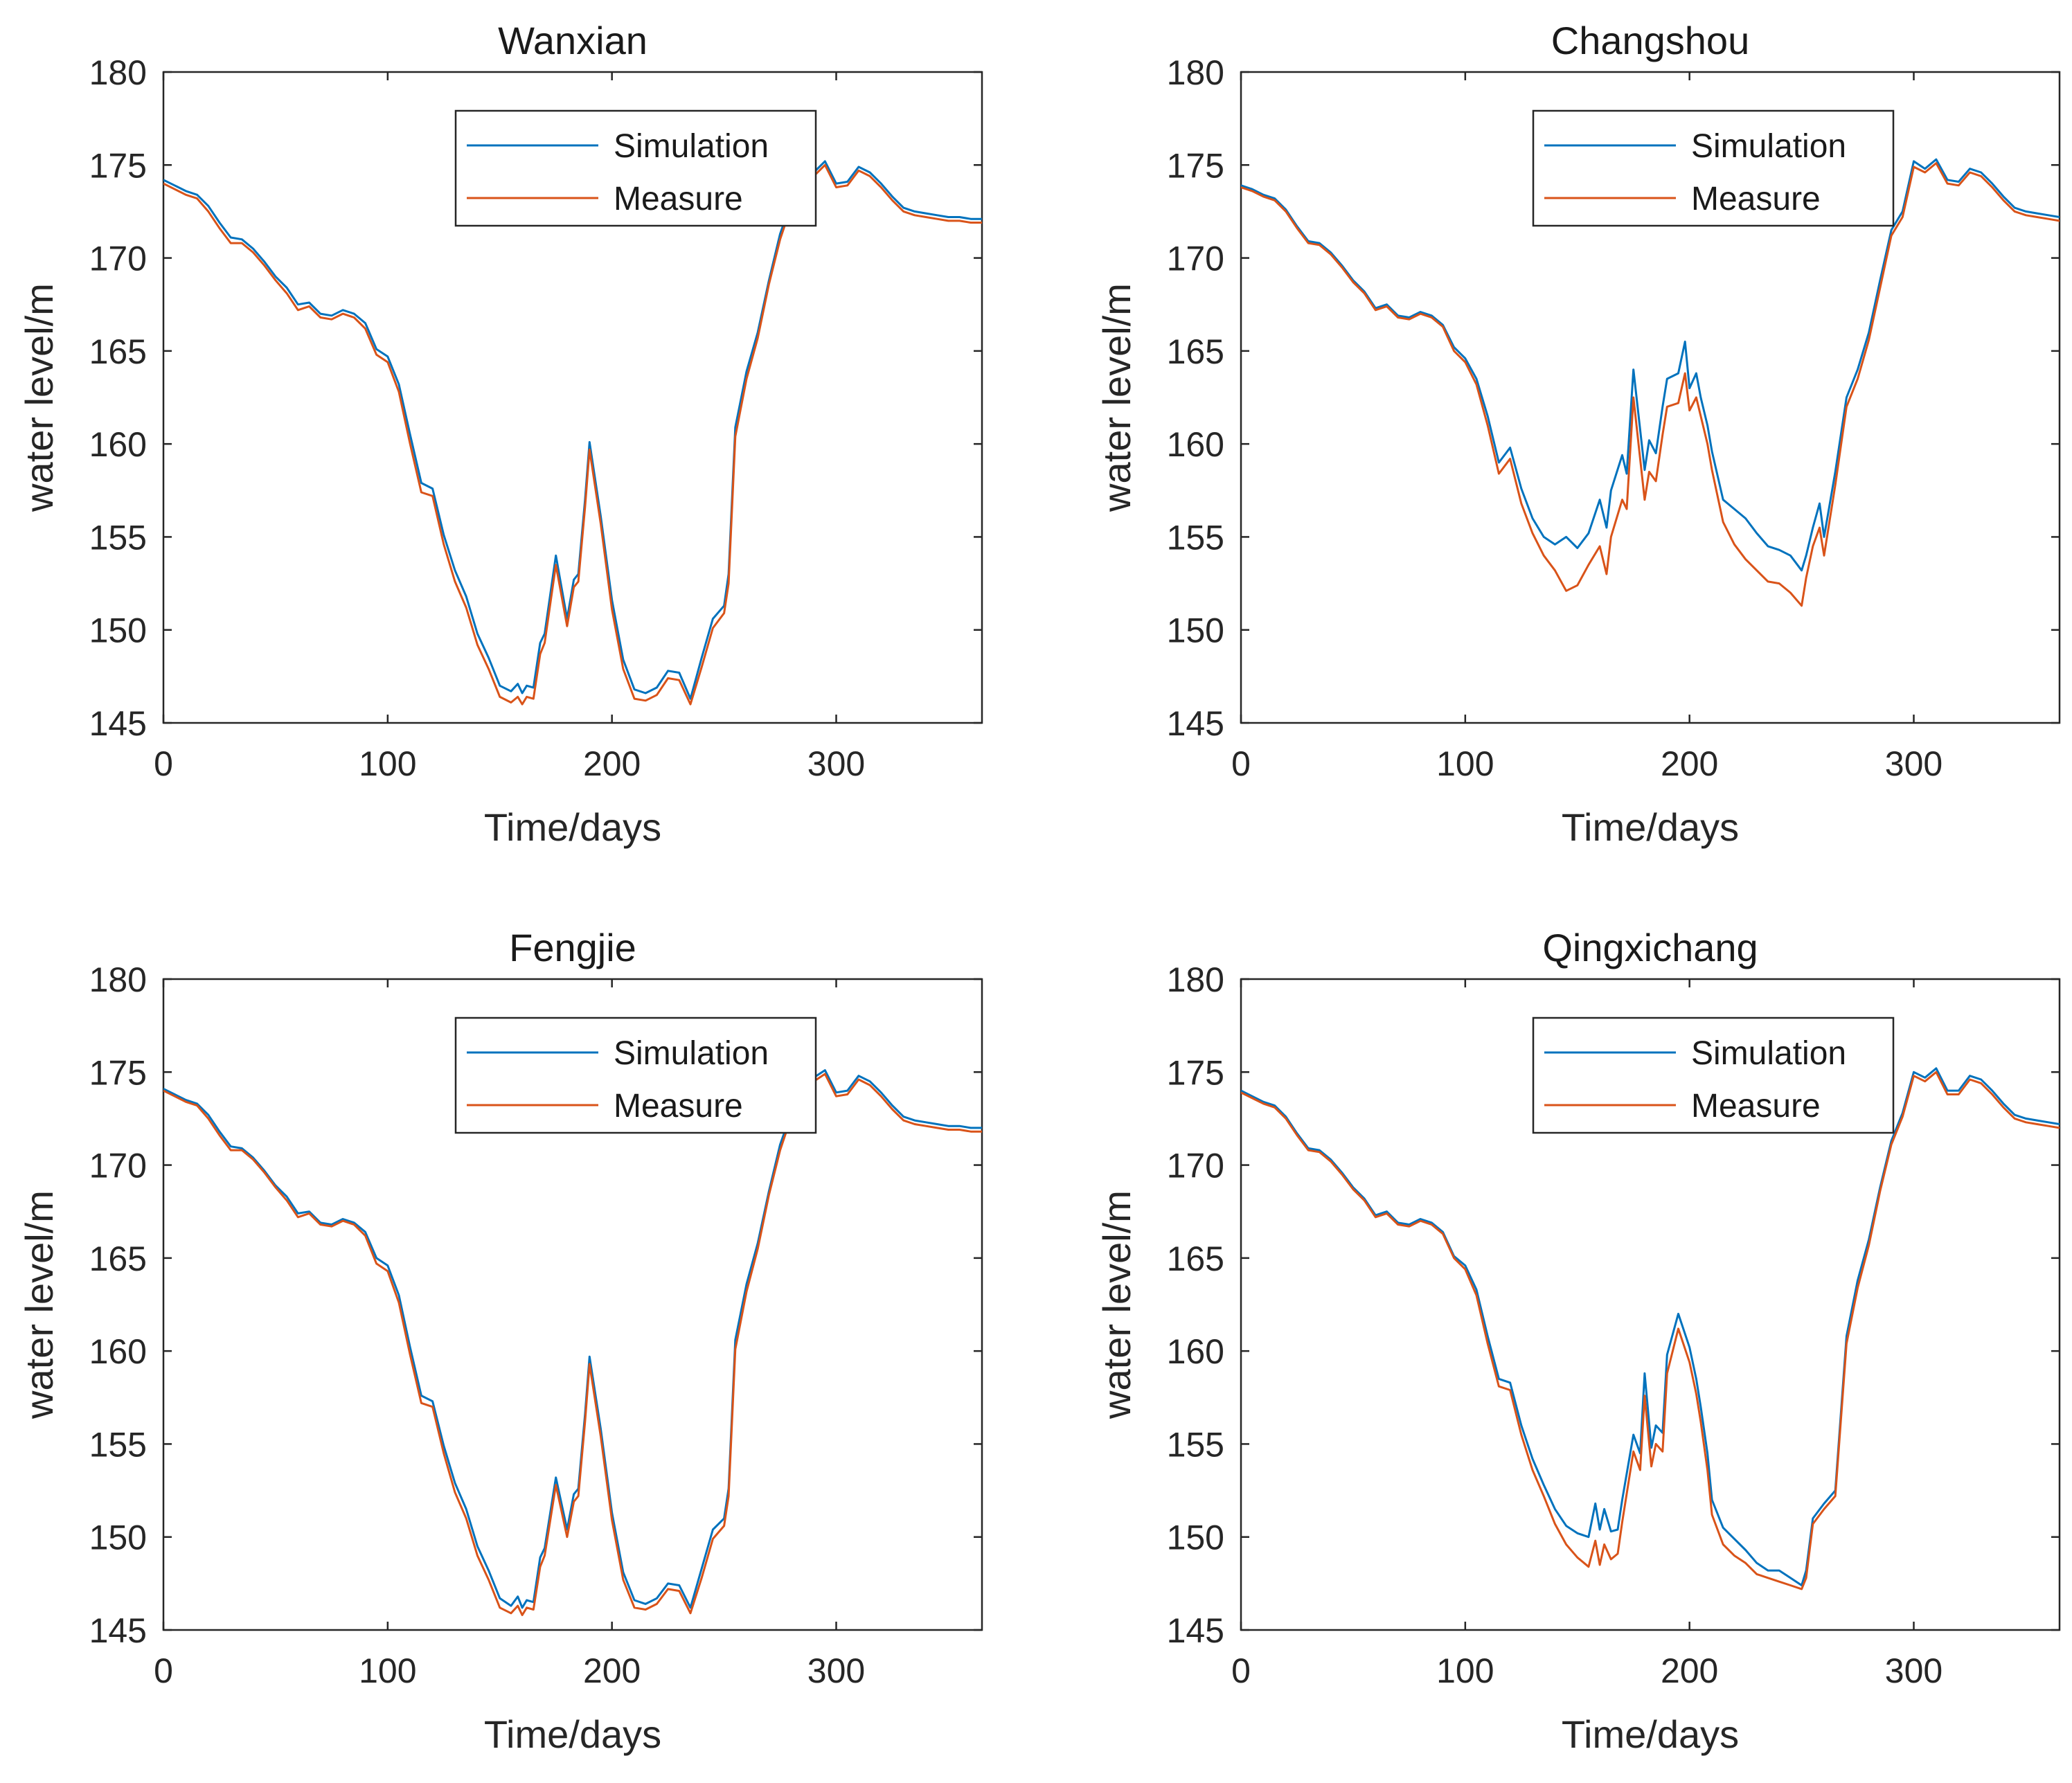 This screenshot has height=1783, width=2072. I want to click on chart-title: Fengjie, so click(572, 947).